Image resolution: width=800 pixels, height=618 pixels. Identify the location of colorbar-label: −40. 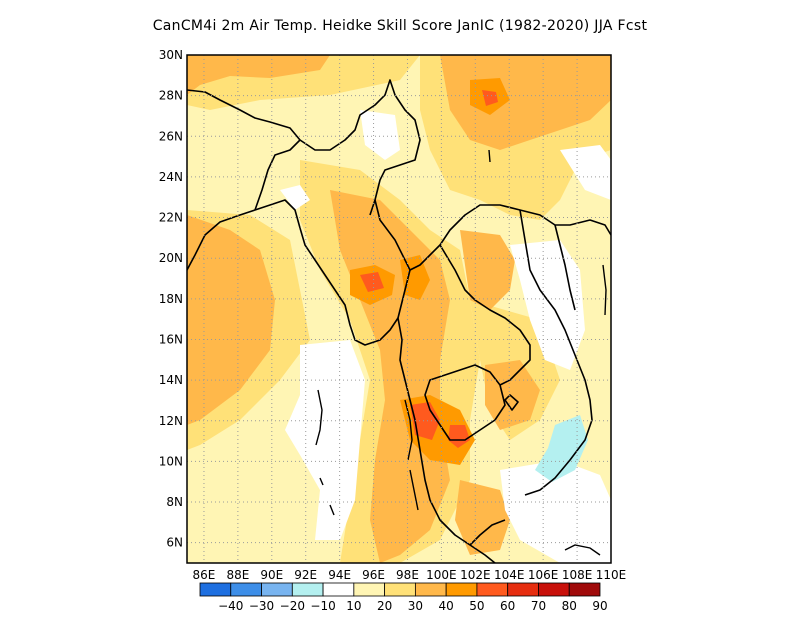
(230, 606).